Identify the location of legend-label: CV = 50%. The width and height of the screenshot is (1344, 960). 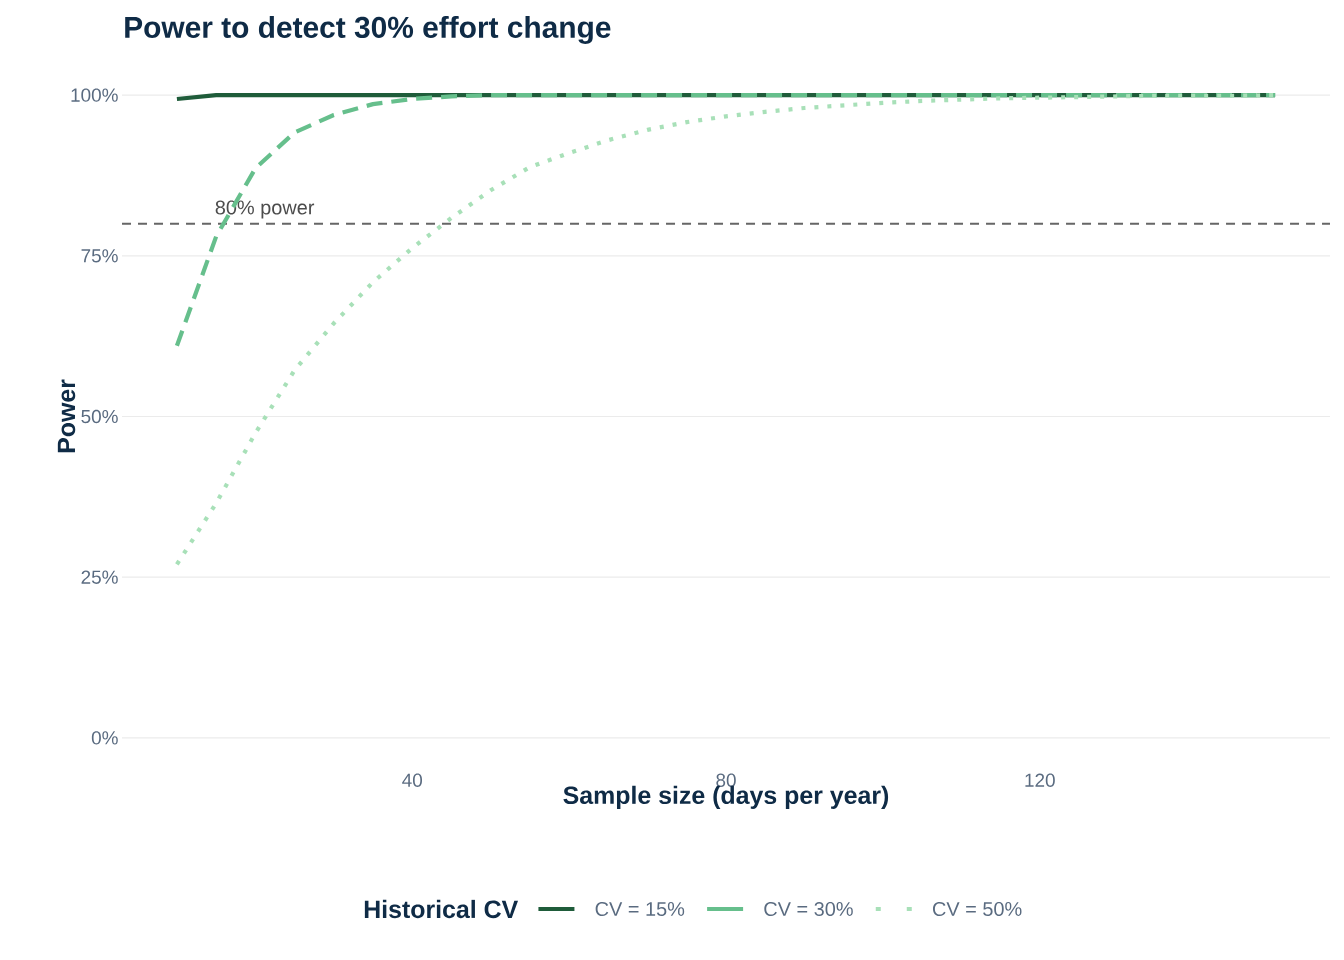
(977, 909).